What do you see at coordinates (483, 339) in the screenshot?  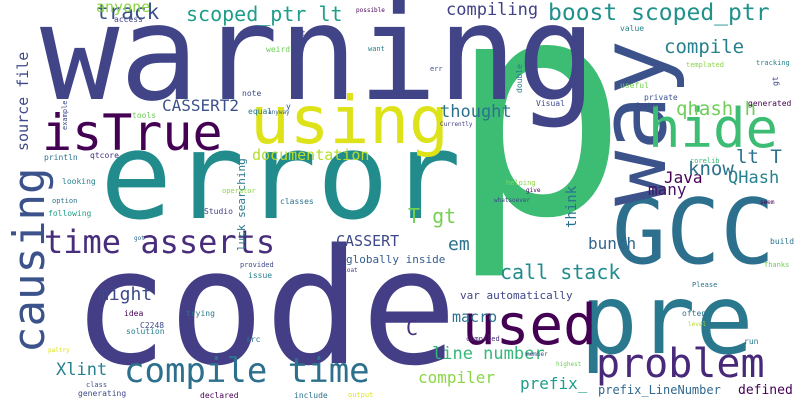 I see `word-compiled: compiled` at bounding box center [483, 339].